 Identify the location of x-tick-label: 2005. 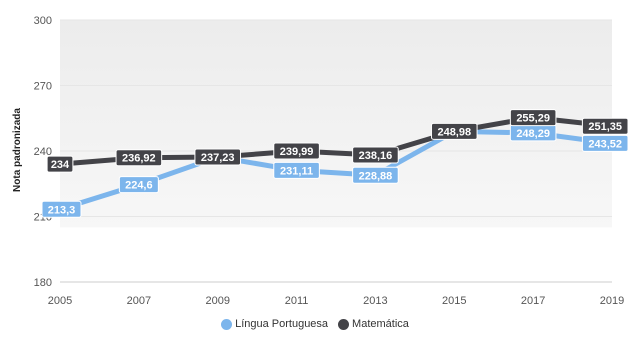
(60, 301).